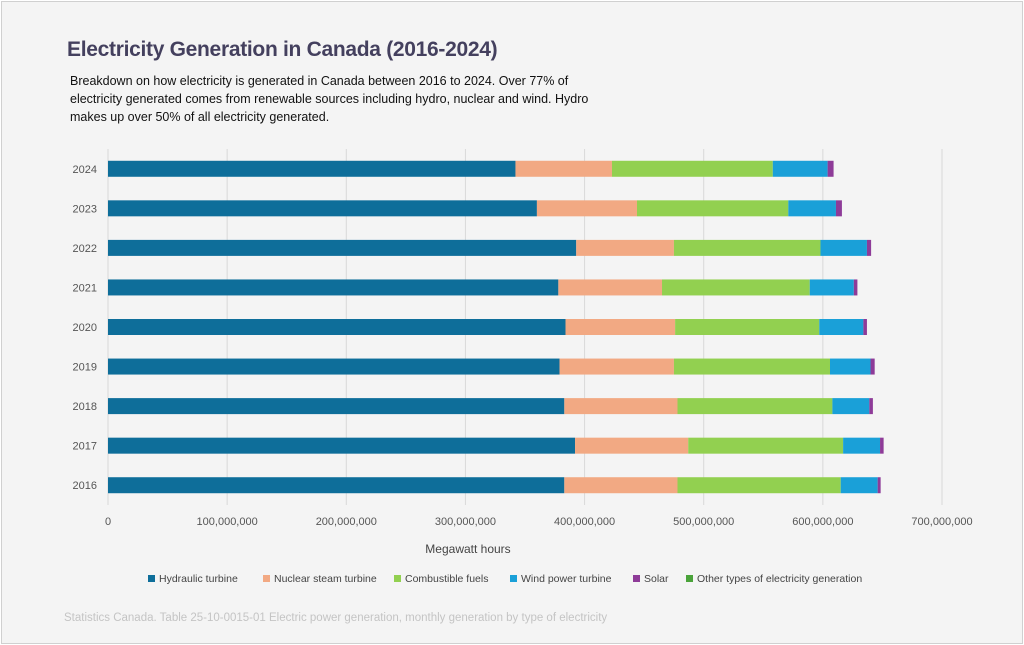  I want to click on x-tick-label: 300,000,000, so click(465, 522).